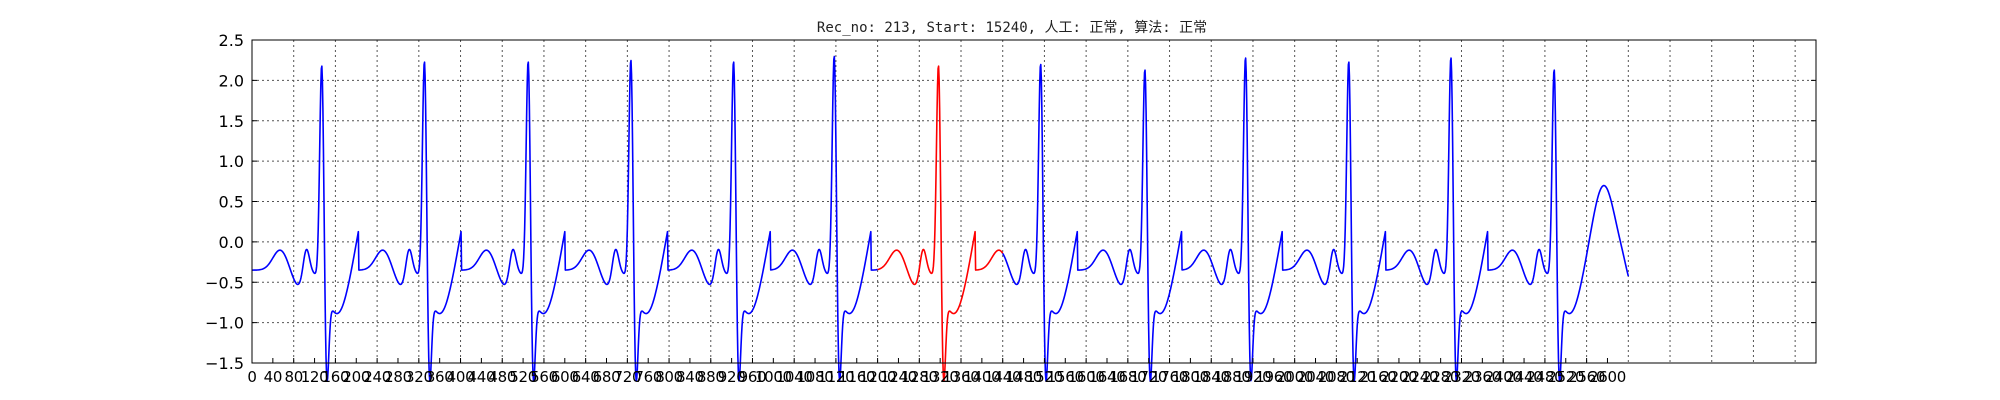  Describe the element at coordinates (856, 377) in the screenshot. I see `x-tick-label: 1160` at that location.